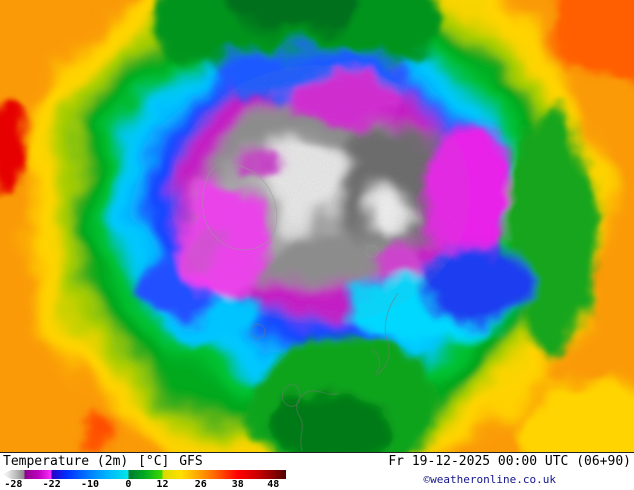  I want to click on color-scale: -28 -22 -10 0 12 26 38 48, so click(144, 480).